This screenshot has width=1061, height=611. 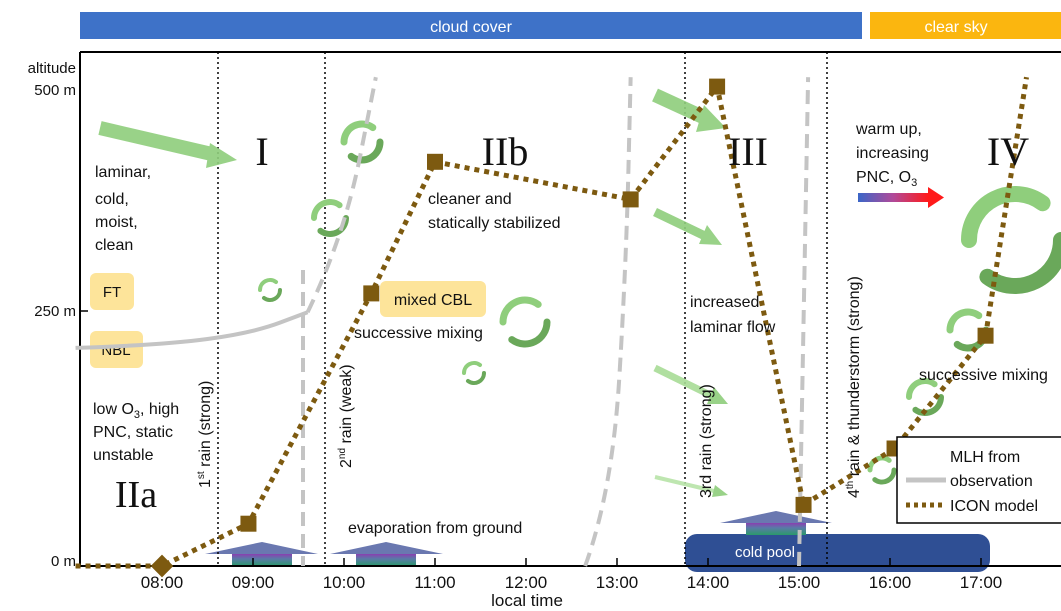 What do you see at coordinates (123, 172) in the screenshot?
I see `laminar-line-1: laminar,` at bounding box center [123, 172].